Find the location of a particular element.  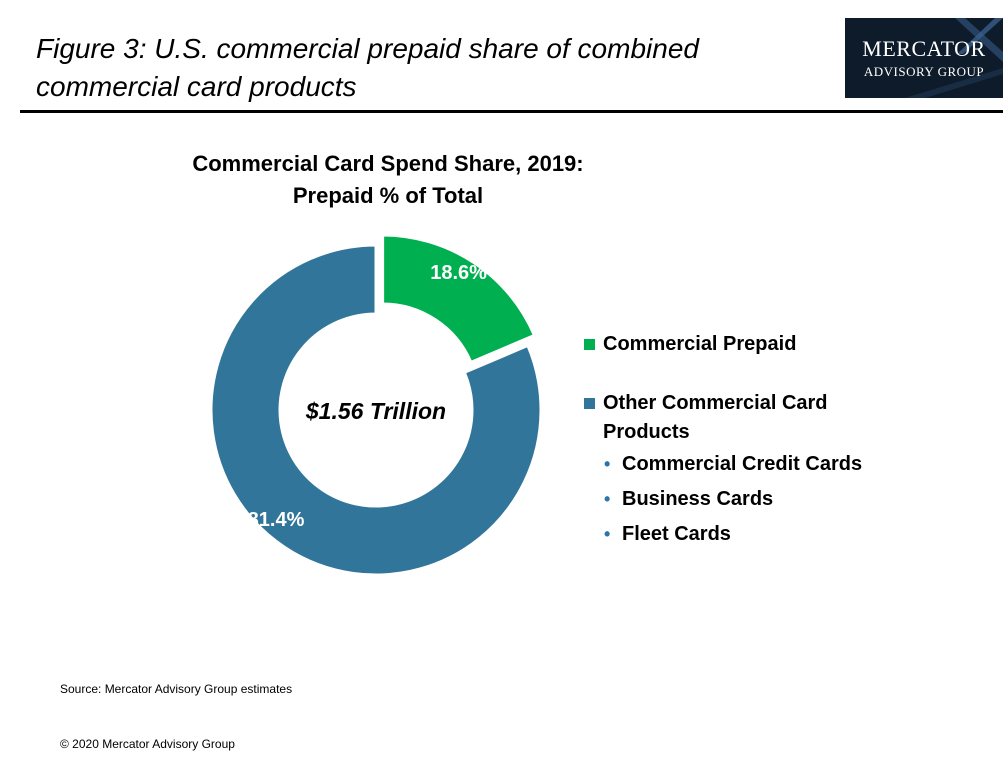

donut-slice-other is located at coordinates (376, 410).